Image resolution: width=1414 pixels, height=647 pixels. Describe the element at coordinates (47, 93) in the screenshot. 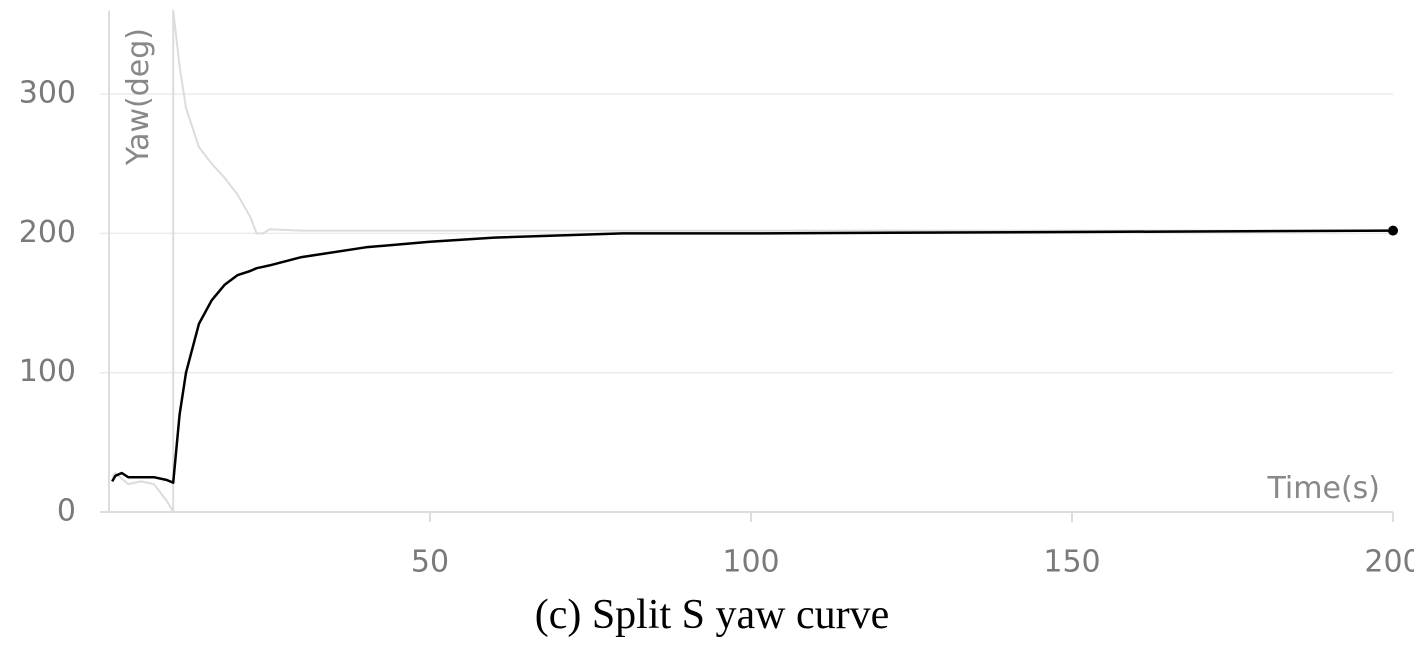

I see `y-tick-label: 300` at that location.